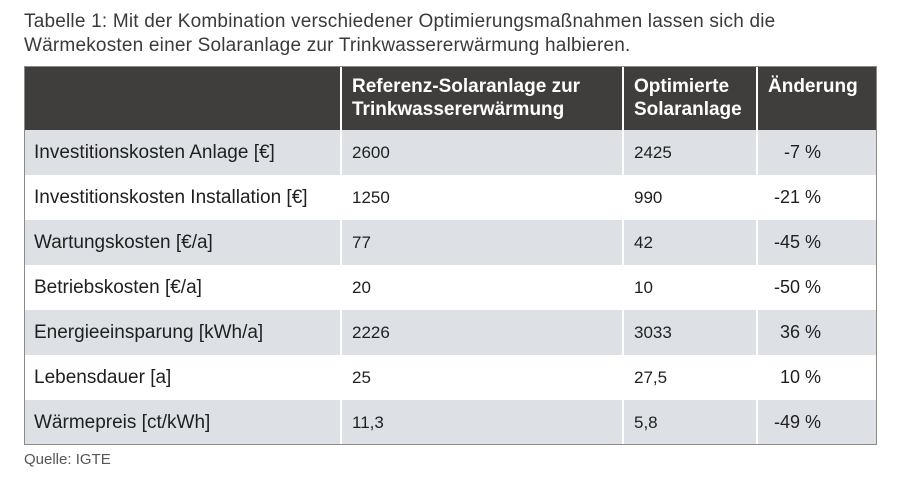  What do you see at coordinates (816, 422) in the screenshot?
I see `change-value: -49 %` at bounding box center [816, 422].